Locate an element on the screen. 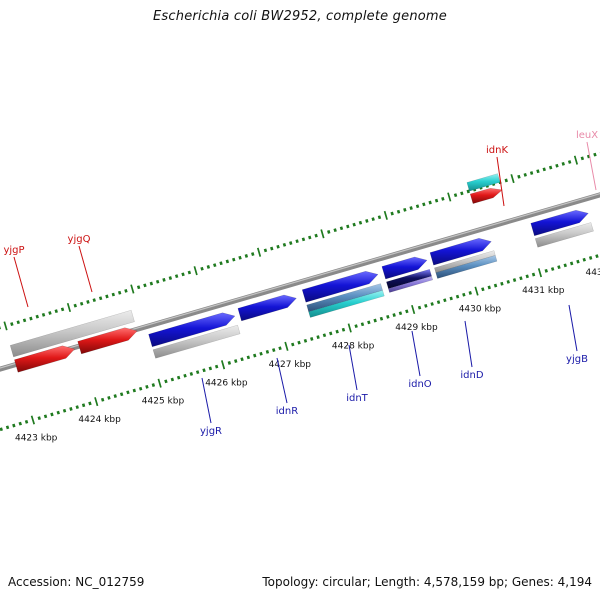 The width and height of the screenshot is (600, 600). gene-label-leader-yjgB is located at coordinates (573, 328).